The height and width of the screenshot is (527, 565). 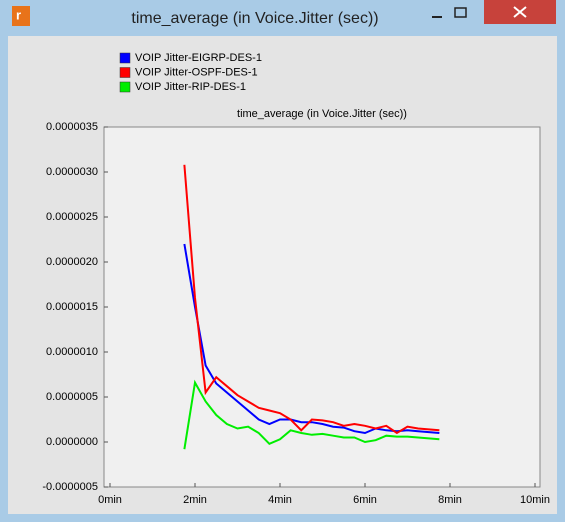 What do you see at coordinates (520, 12) in the screenshot?
I see `close-icon` at bounding box center [520, 12].